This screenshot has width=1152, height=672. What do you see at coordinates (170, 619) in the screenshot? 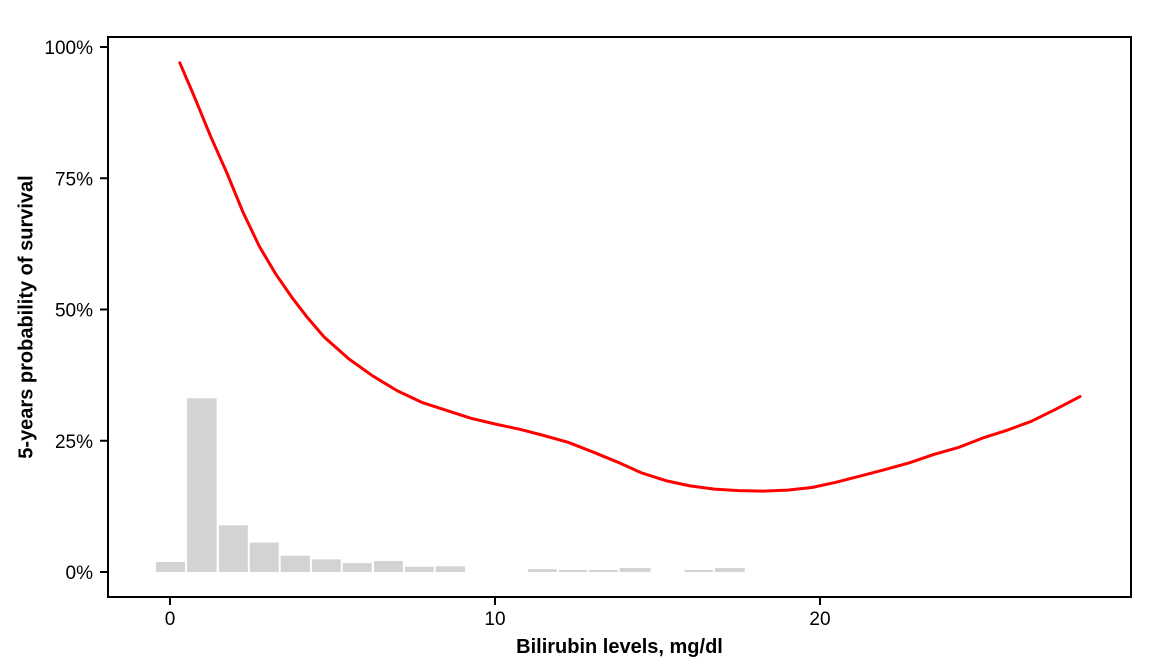
I see `x-tick-label: 0` at bounding box center [170, 619].